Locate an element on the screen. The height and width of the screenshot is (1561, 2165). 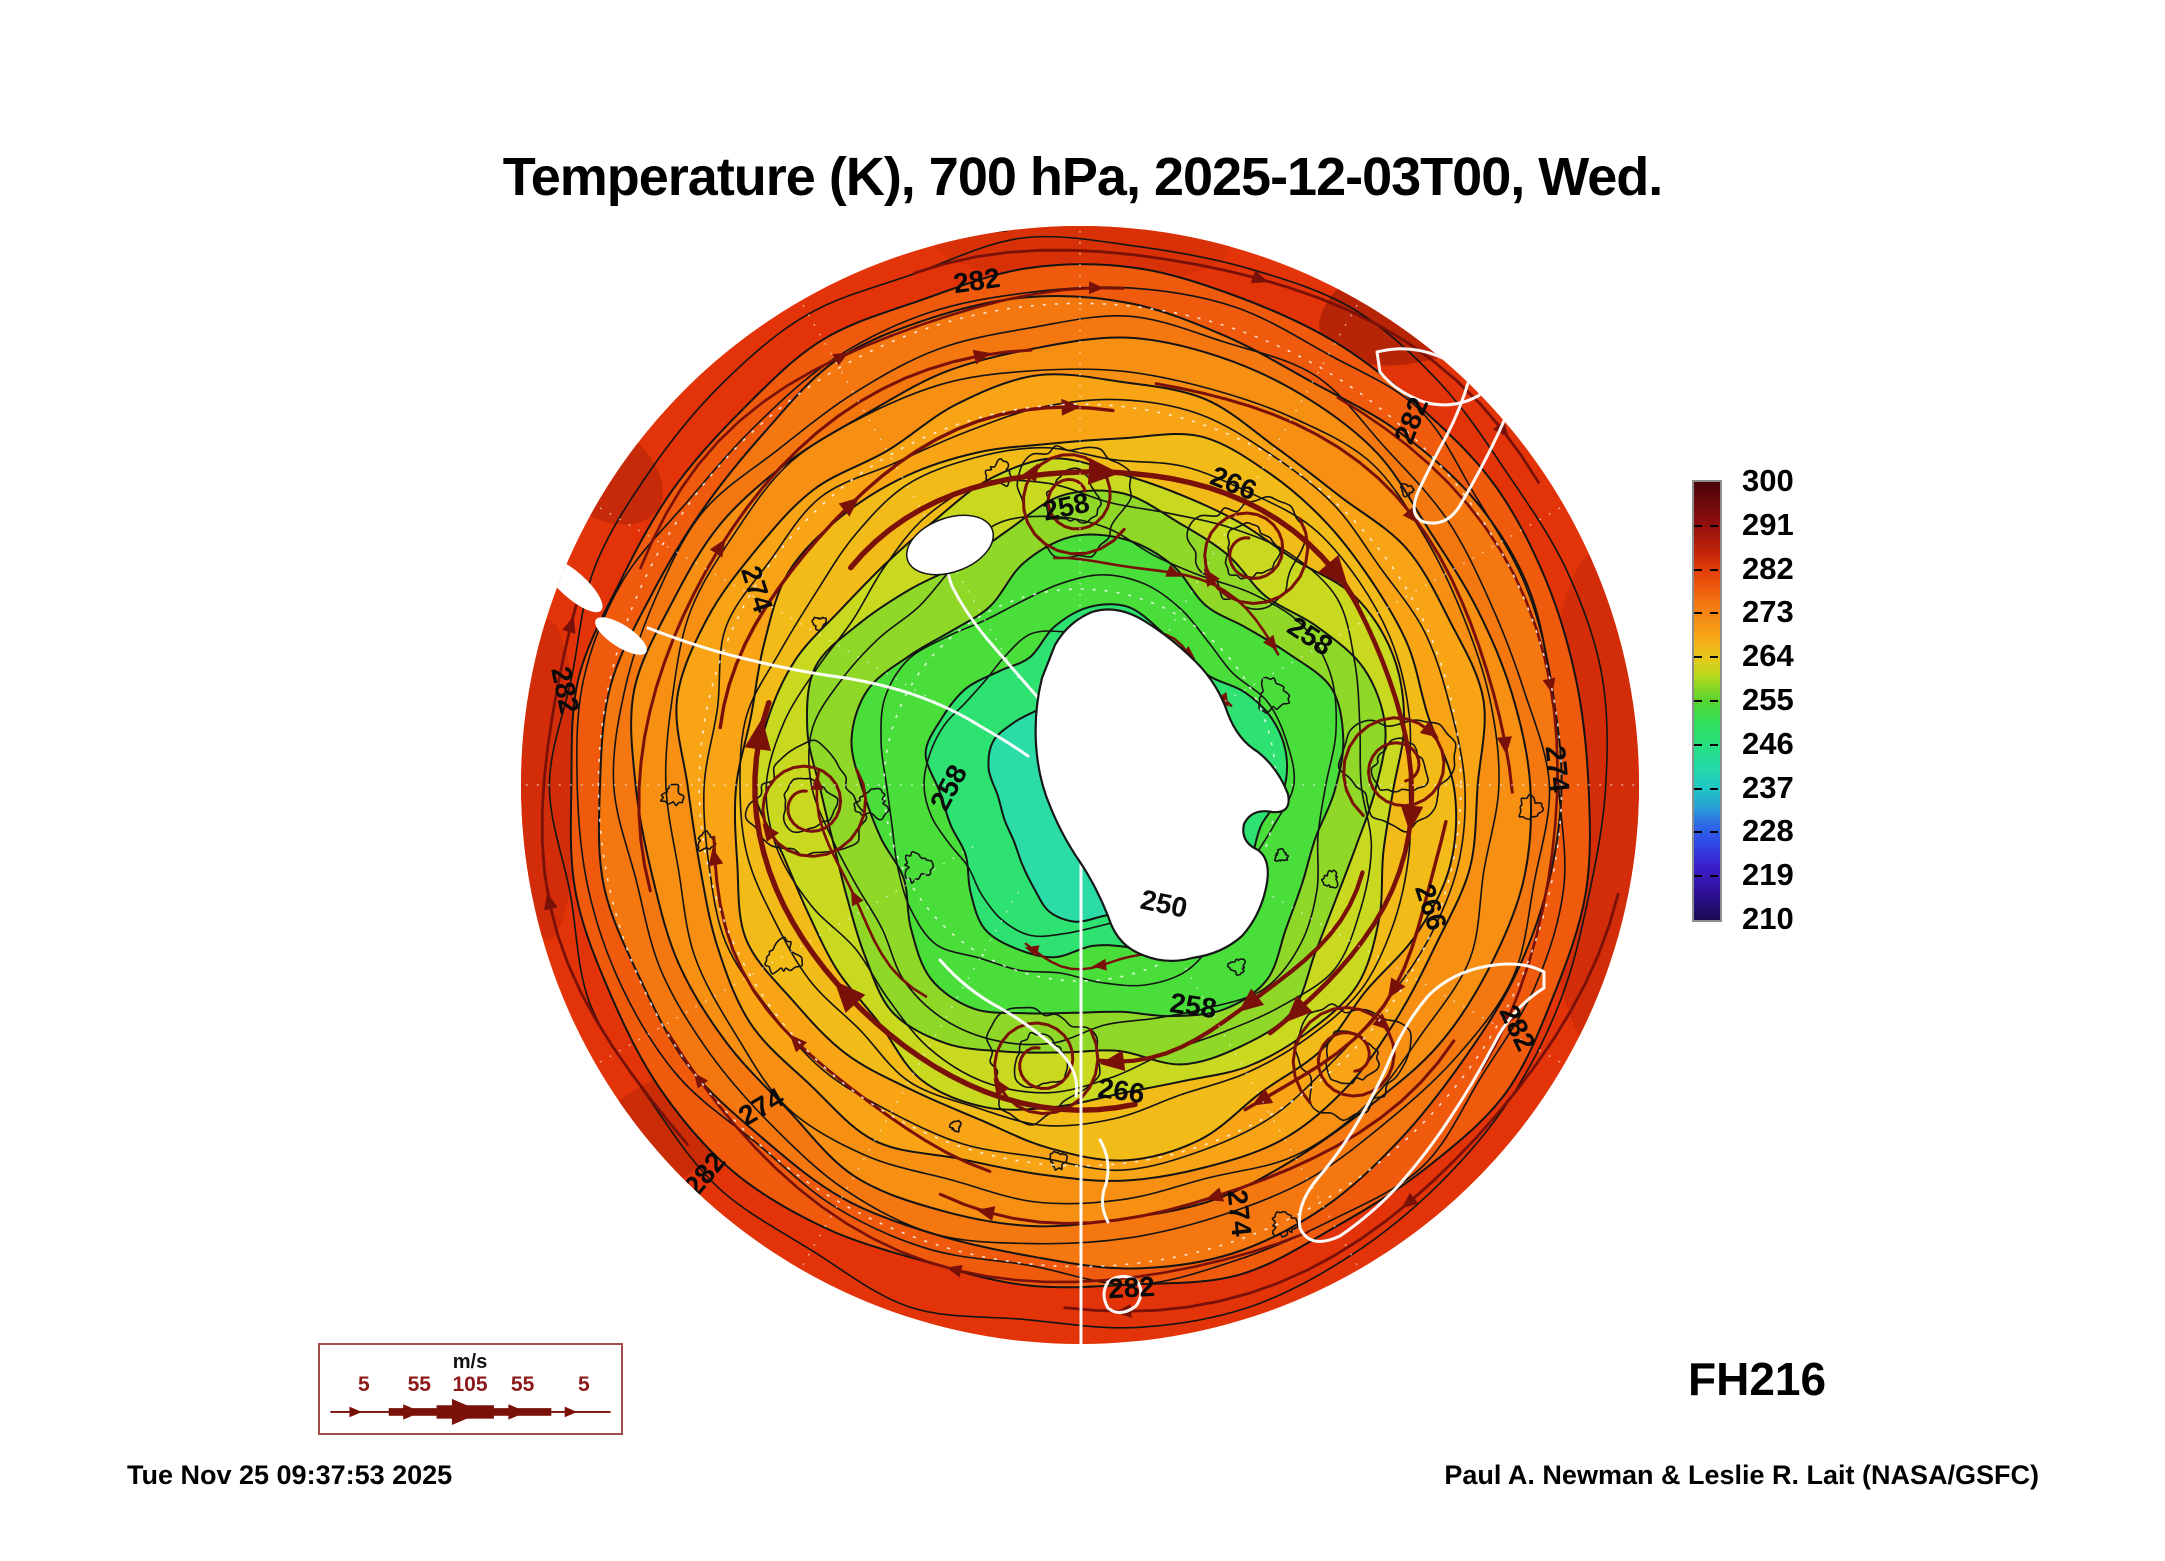
antarctica-landmass is located at coordinates (916, 738).